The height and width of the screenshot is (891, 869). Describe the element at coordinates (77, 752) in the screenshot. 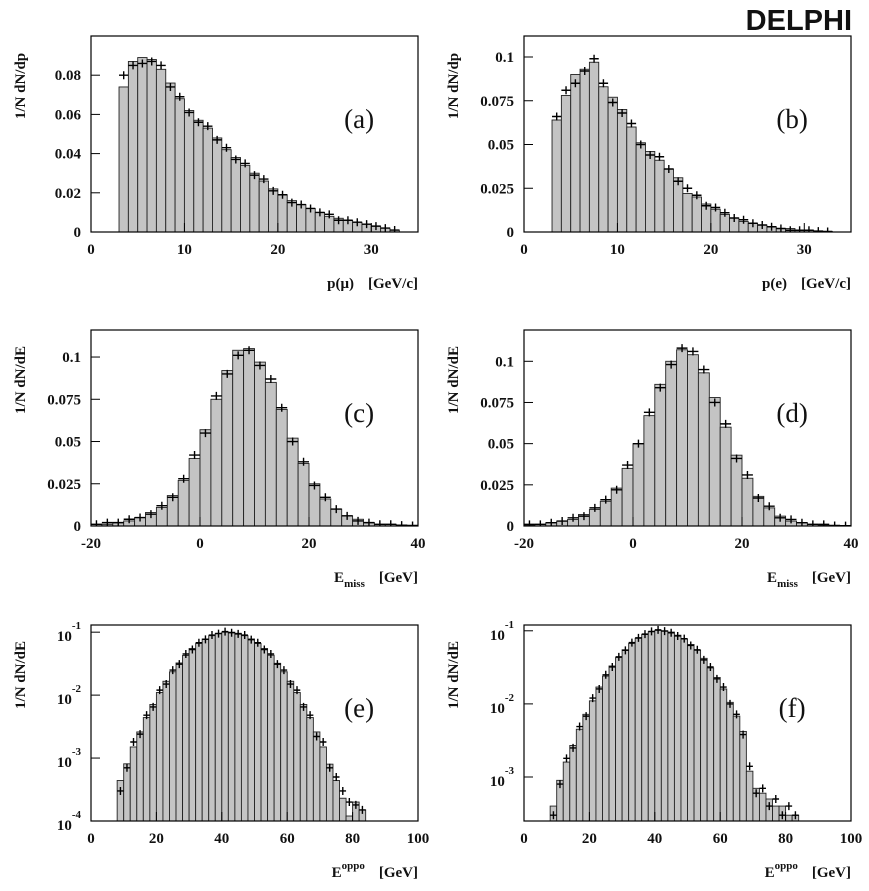

I see `y-tick-power: -3` at that location.